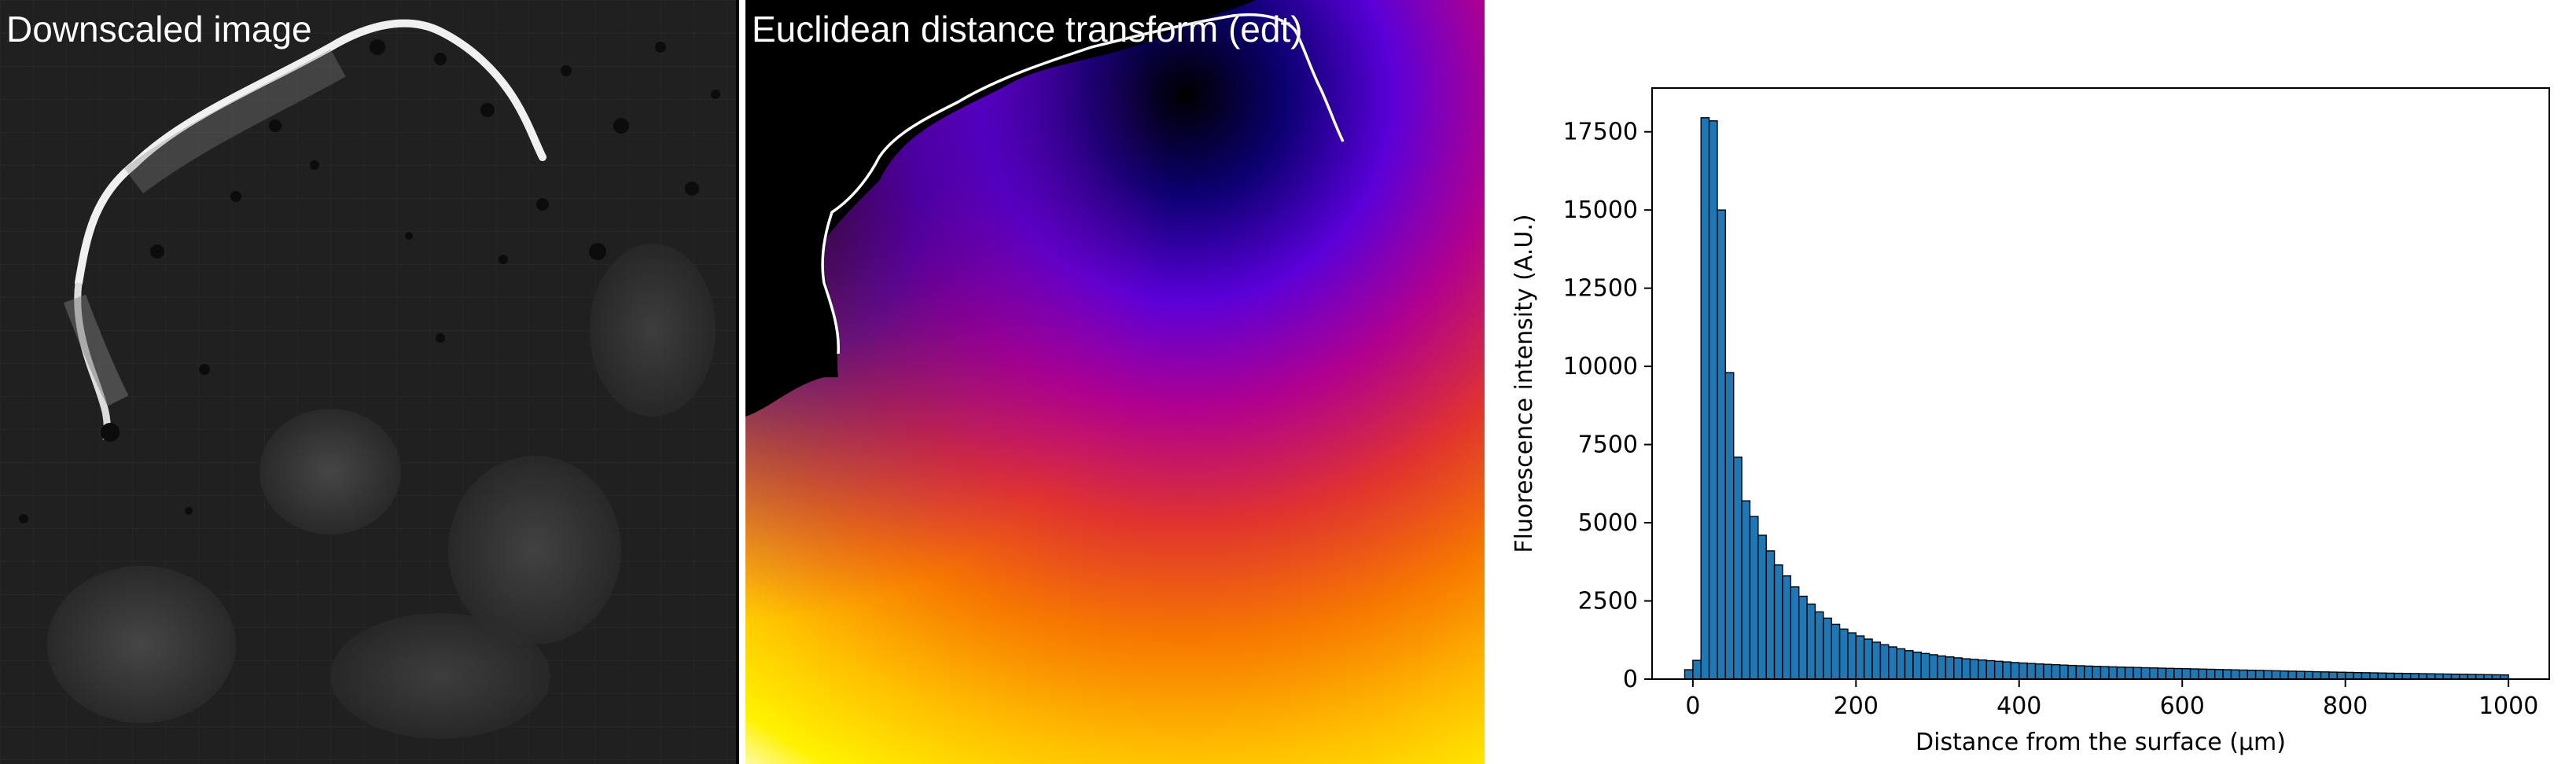 This screenshot has height=764, width=2576. Describe the element at coordinates (2100, 742) in the screenshot. I see `x-axis-label: Distance from the surface (µm)` at that location.